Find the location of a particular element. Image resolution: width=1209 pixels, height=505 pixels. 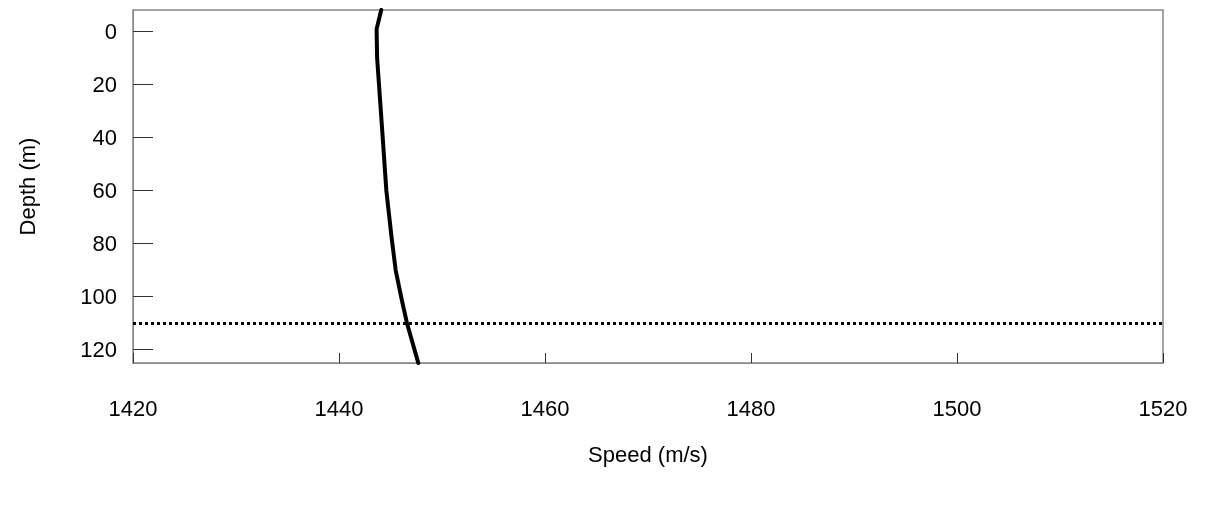

y-tick-label: 60 is located at coordinates (104, 190).